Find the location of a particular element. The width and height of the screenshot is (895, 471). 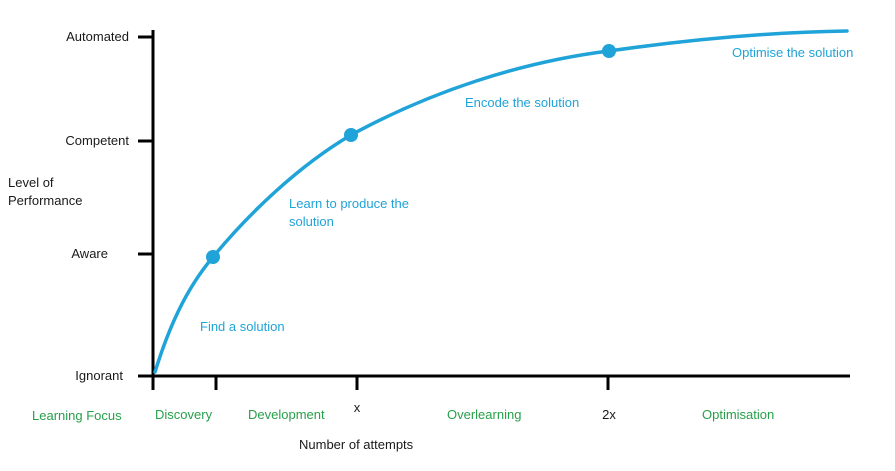

curve-label-find: Find a solution is located at coordinates (242, 326).